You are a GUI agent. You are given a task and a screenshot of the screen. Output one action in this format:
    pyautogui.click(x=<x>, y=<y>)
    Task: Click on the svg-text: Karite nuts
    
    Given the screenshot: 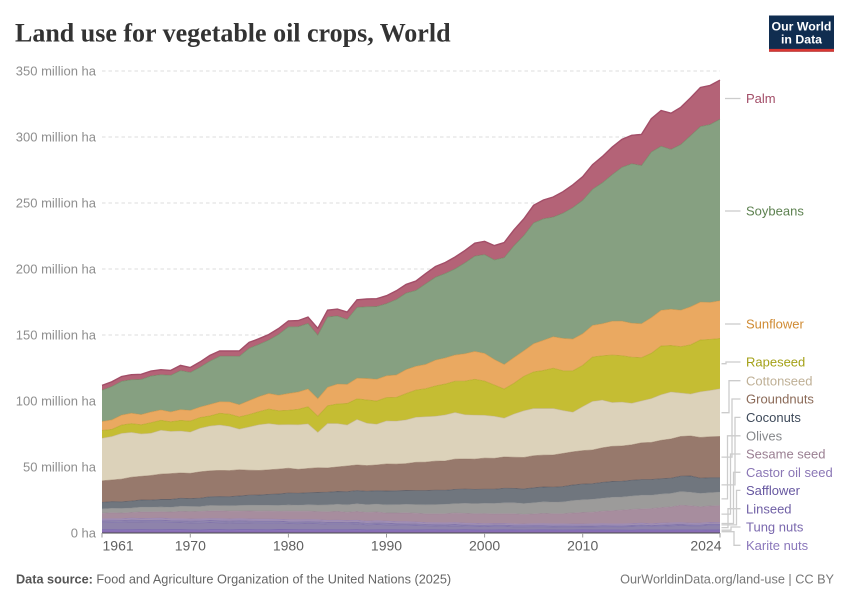 What is the action you would take?
    pyautogui.click(x=777, y=545)
    